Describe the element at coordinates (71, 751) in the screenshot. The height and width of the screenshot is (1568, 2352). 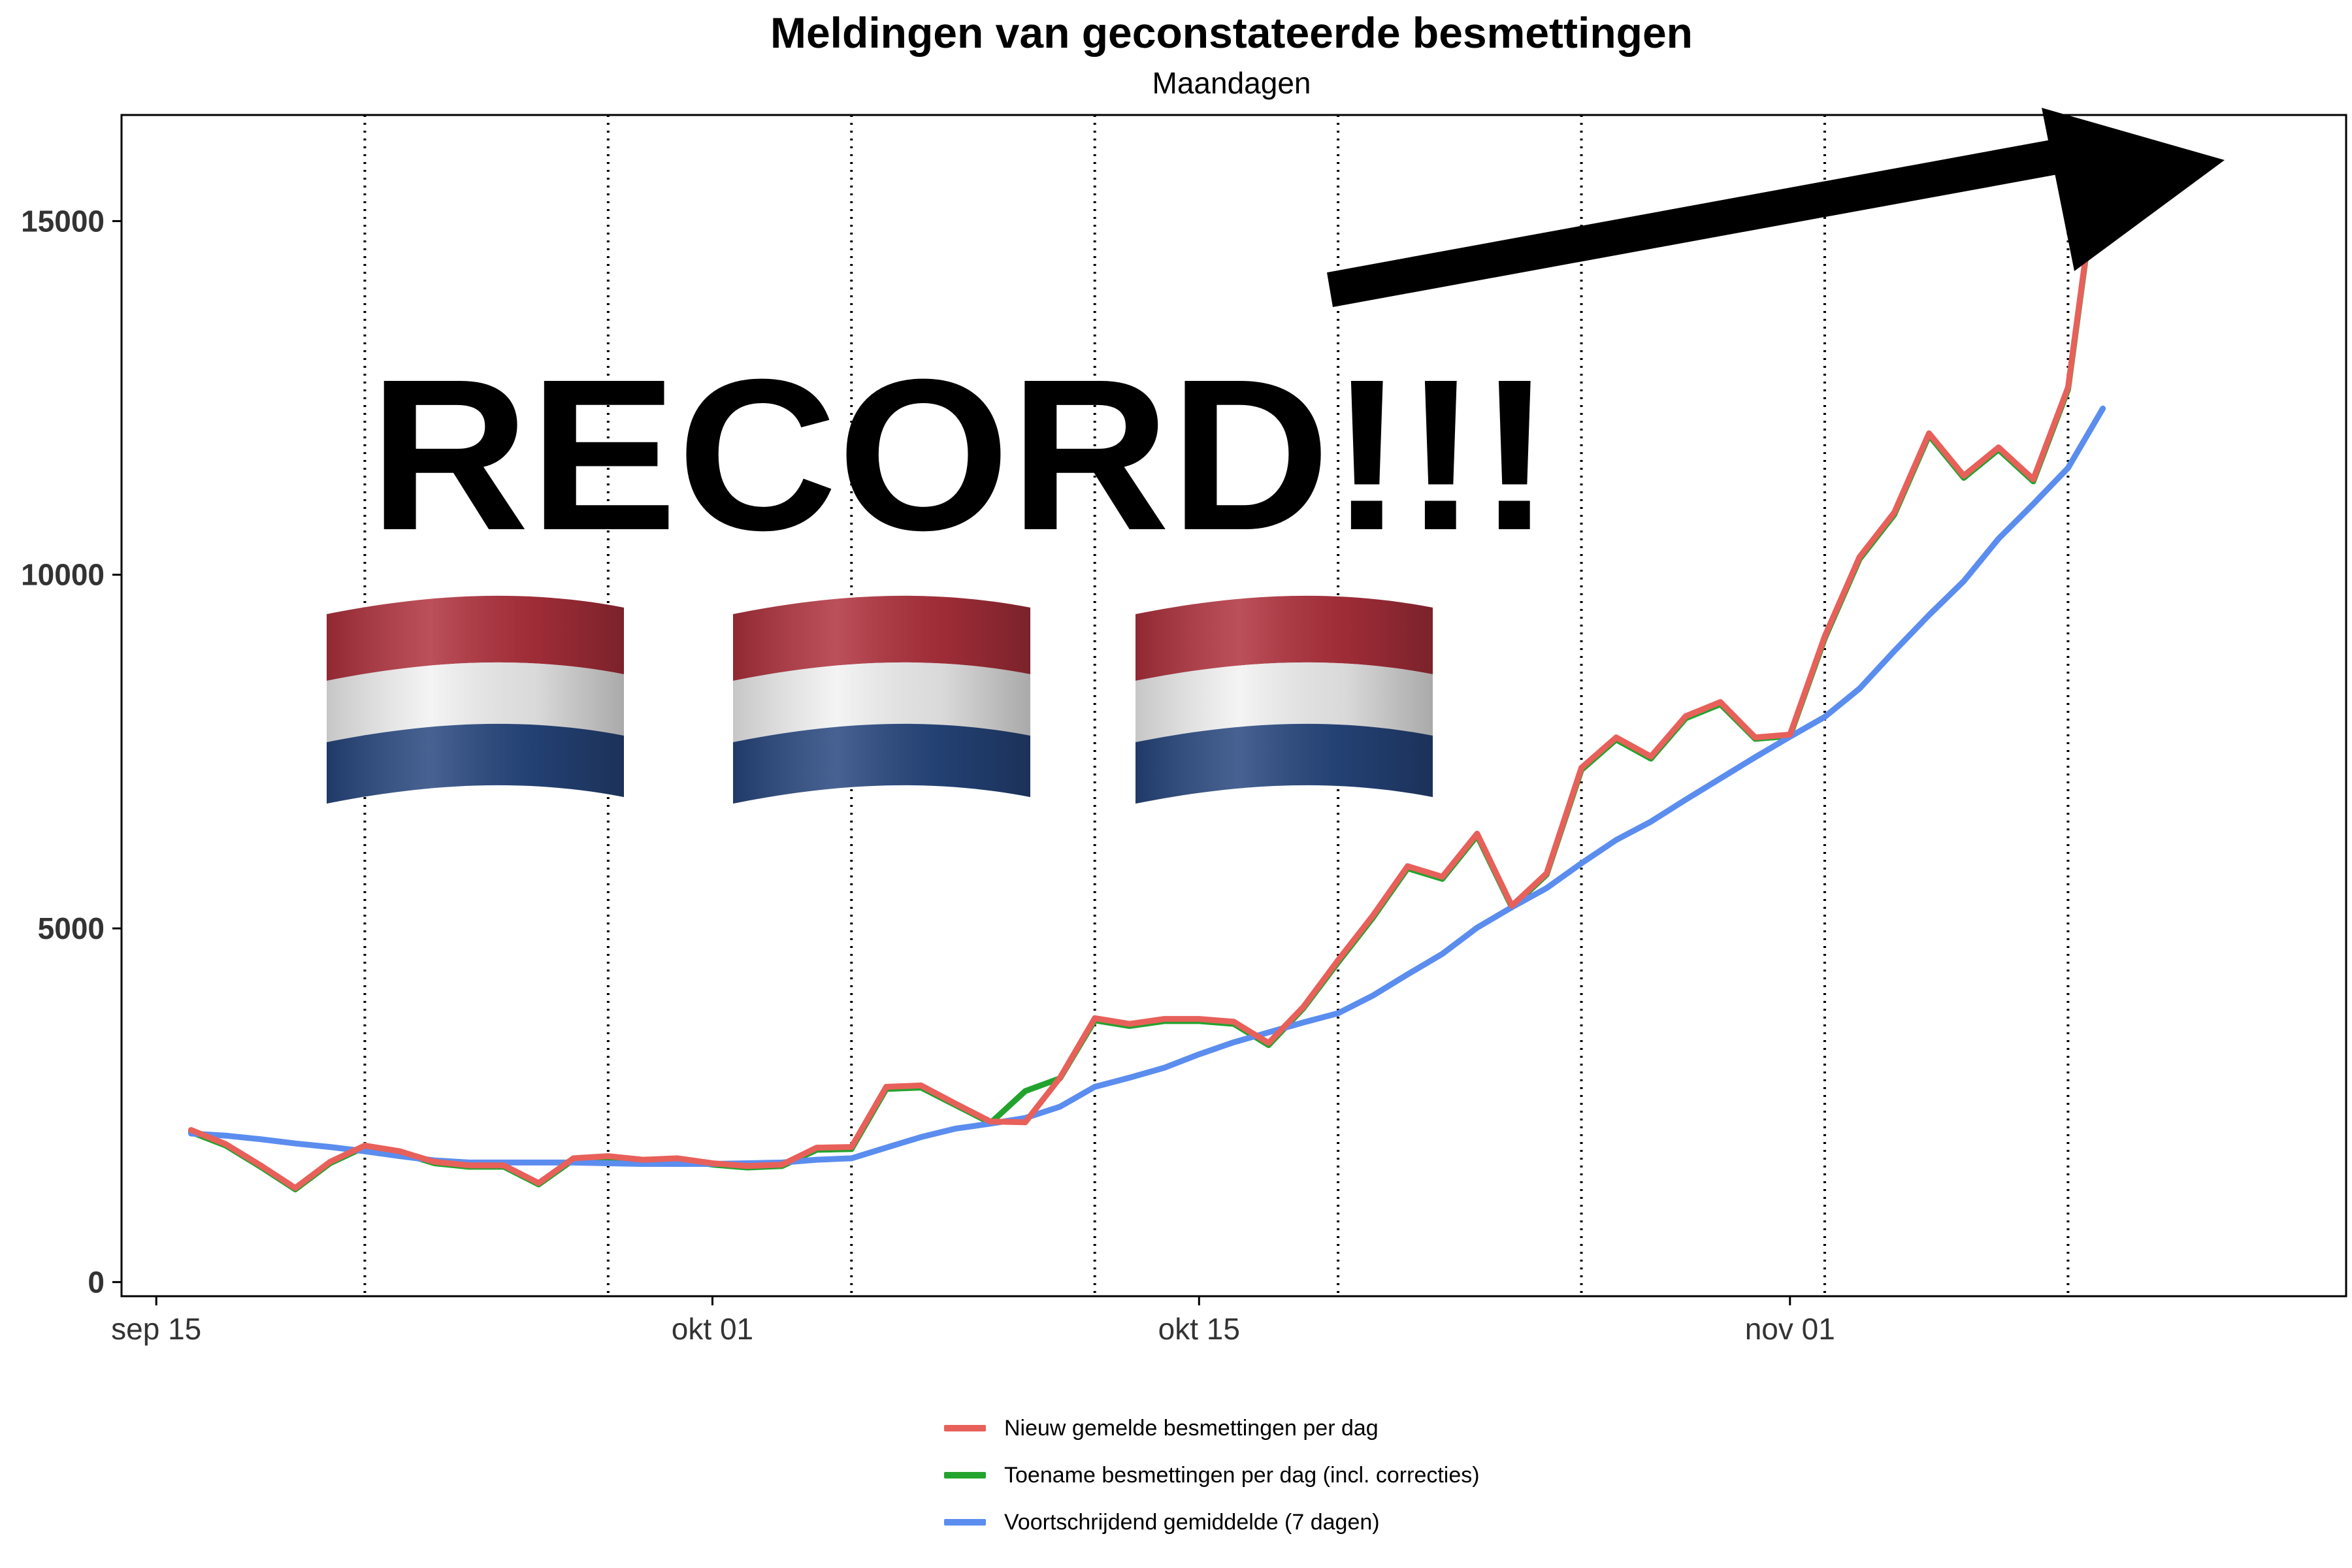
I see `y-axis: 0 5000 10000 15000` at that location.